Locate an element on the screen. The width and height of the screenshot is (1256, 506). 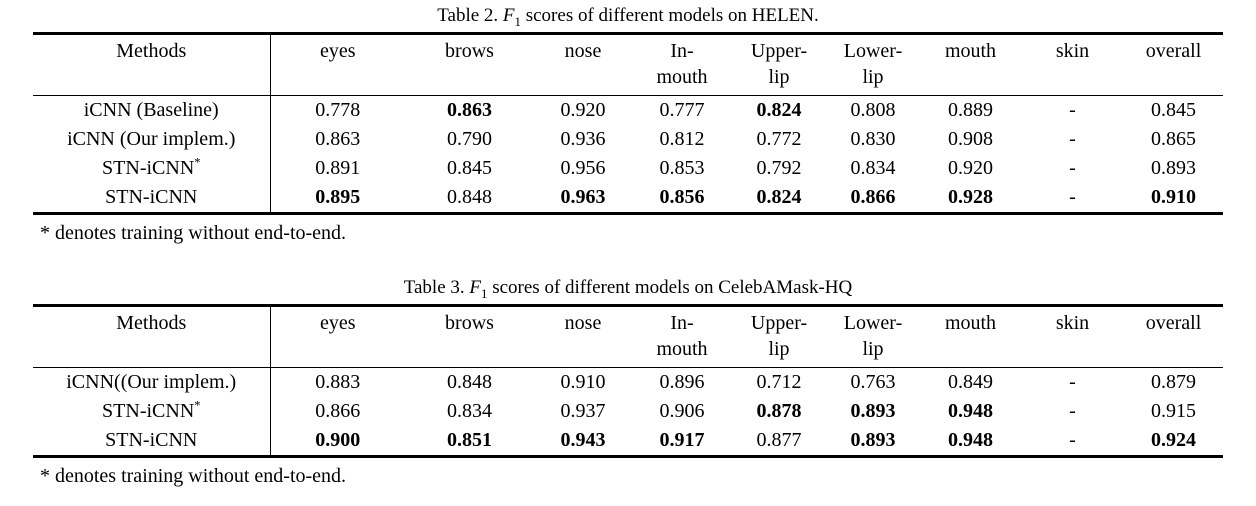
score-cell-nose: 0.937 is located at coordinates (583, 411).